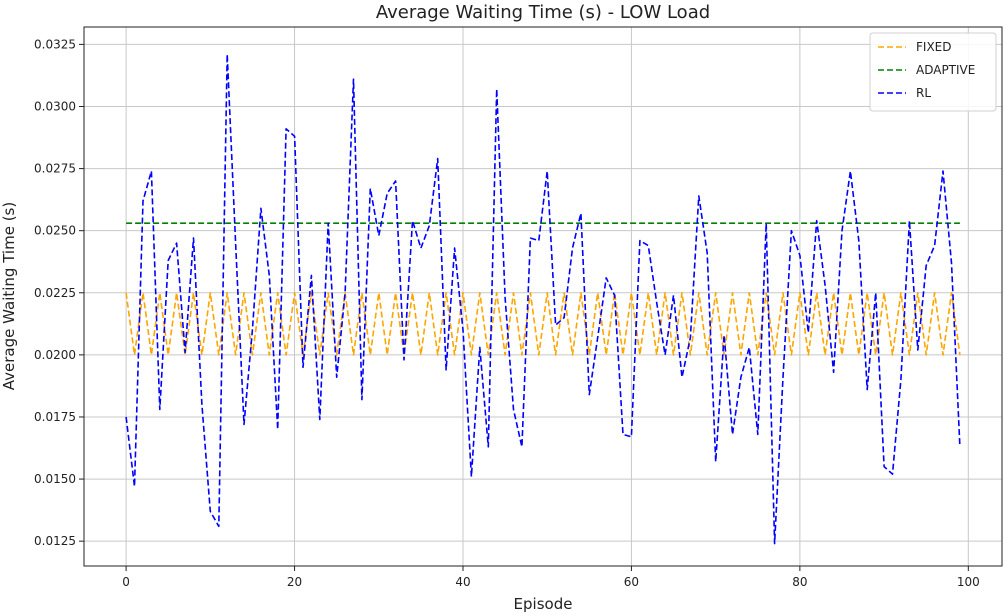 Image resolution: width=1006 pixels, height=615 pixels. Describe the element at coordinates (945, 70) in the screenshot. I see `legend-label-adaptive: ADAPTIVE` at that location.